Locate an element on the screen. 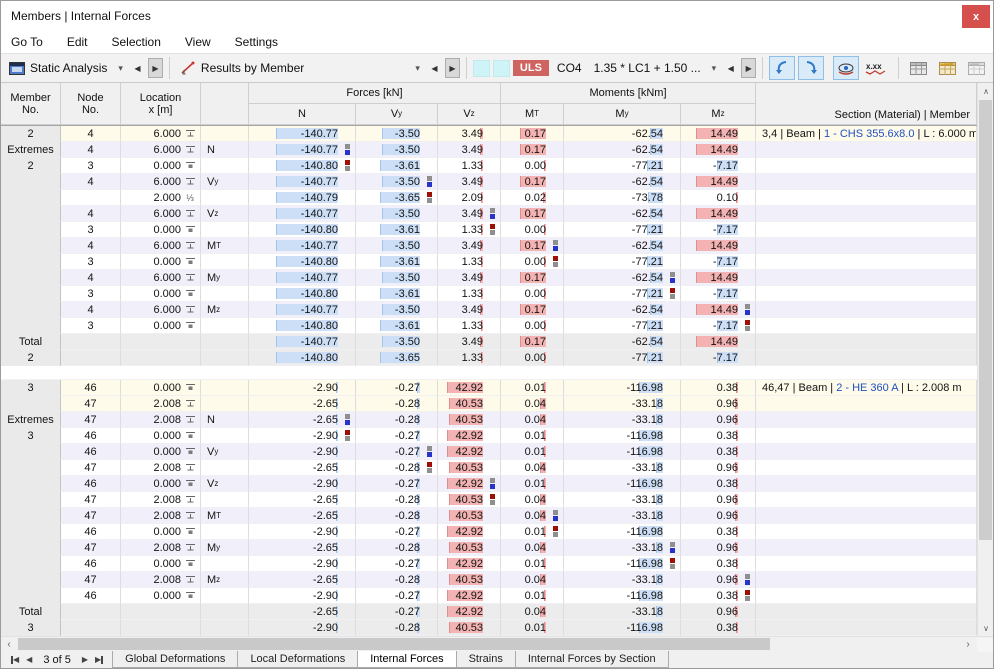  last-table-button: ▶ is located at coordinates (99, 659).